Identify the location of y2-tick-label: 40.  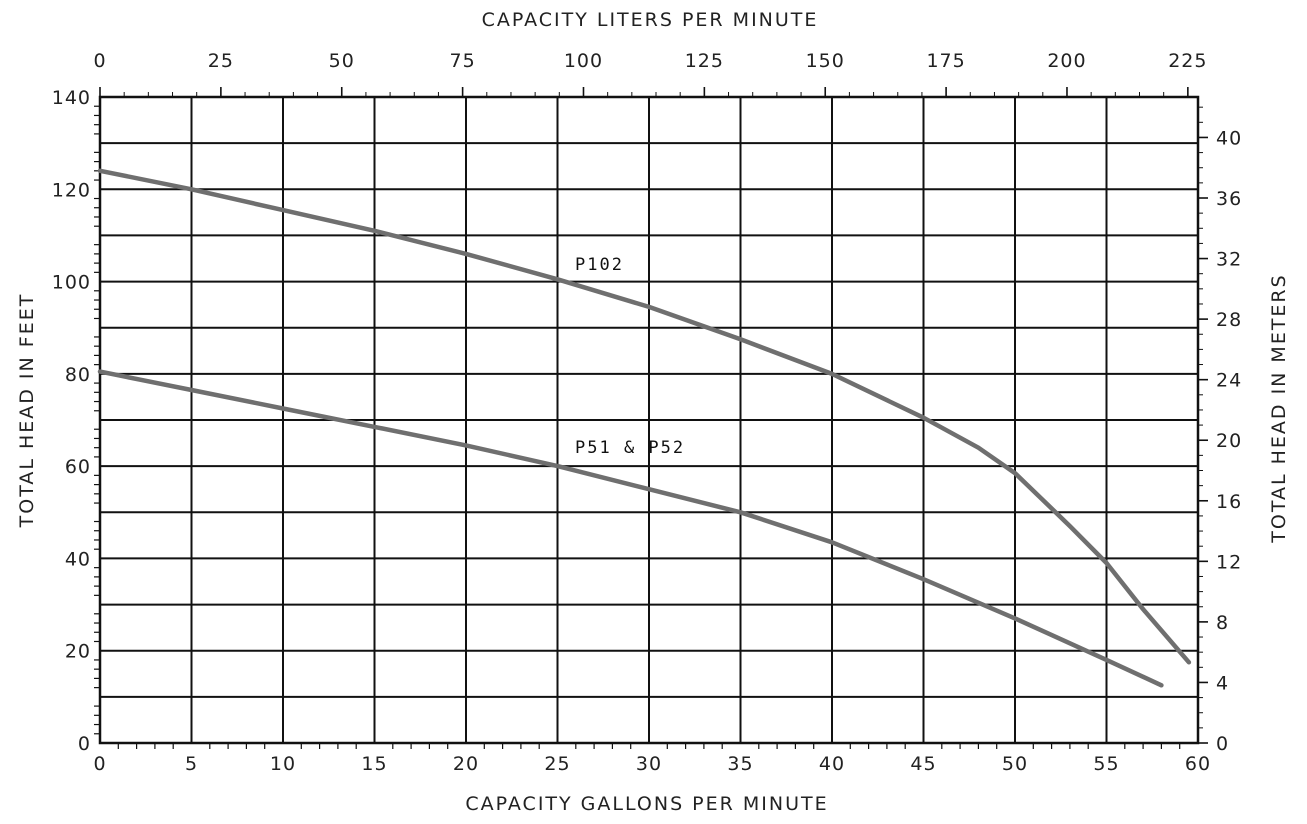
(1229, 138).